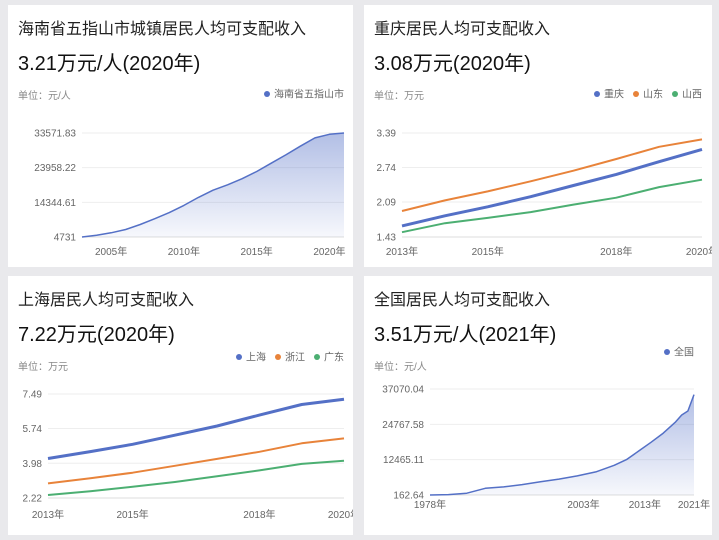  I want to click on legend-label: 广东, so click(334, 357).